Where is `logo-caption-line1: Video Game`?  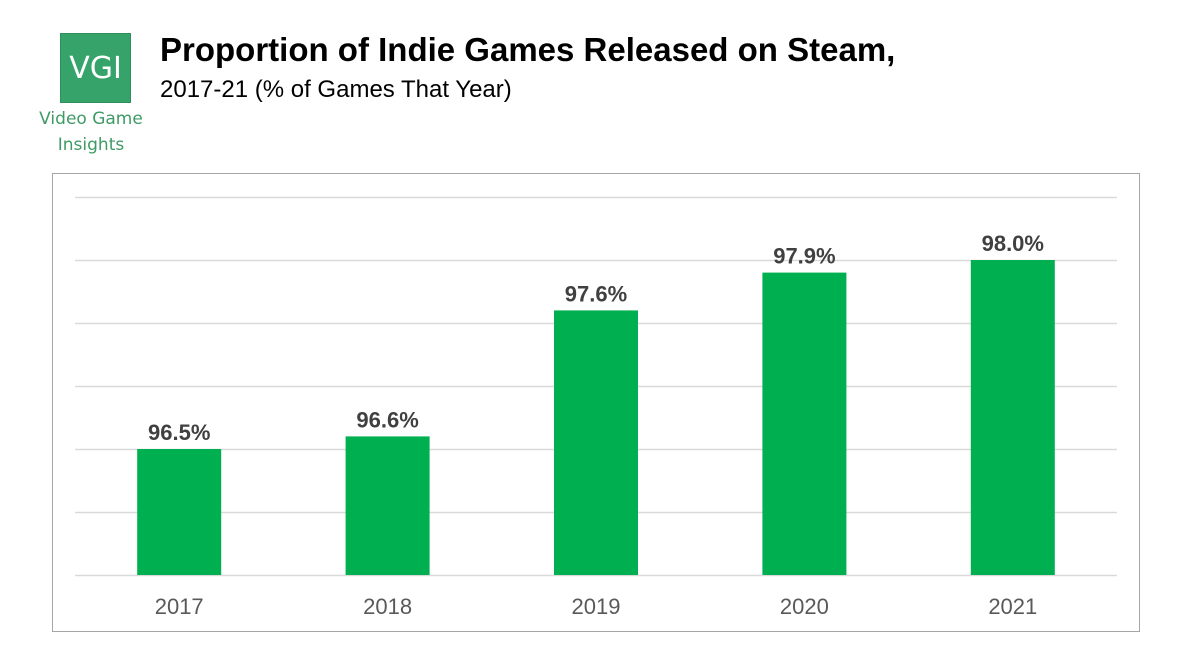 logo-caption-line1: Video Game is located at coordinates (91, 119).